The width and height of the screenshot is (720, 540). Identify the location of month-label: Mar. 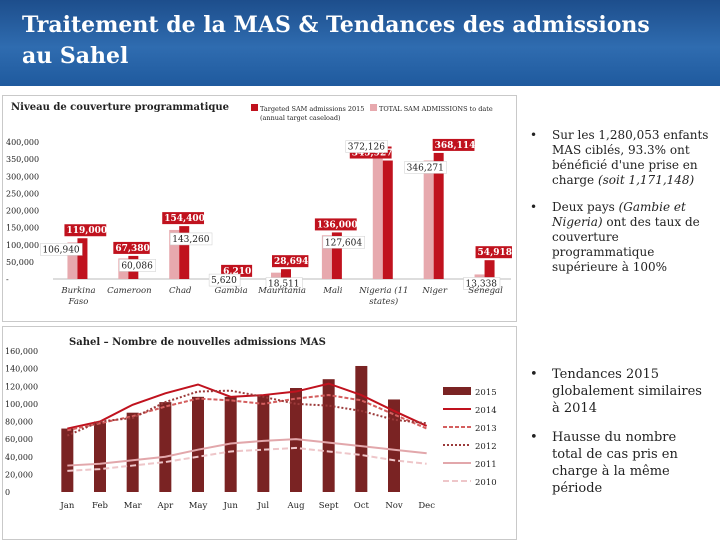
(133, 506).